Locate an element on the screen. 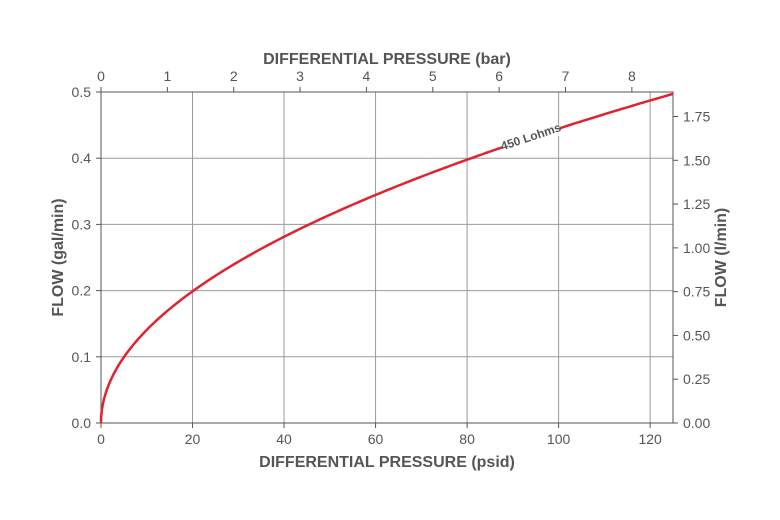  y-tick-label: 0.5 is located at coordinates (82, 92).